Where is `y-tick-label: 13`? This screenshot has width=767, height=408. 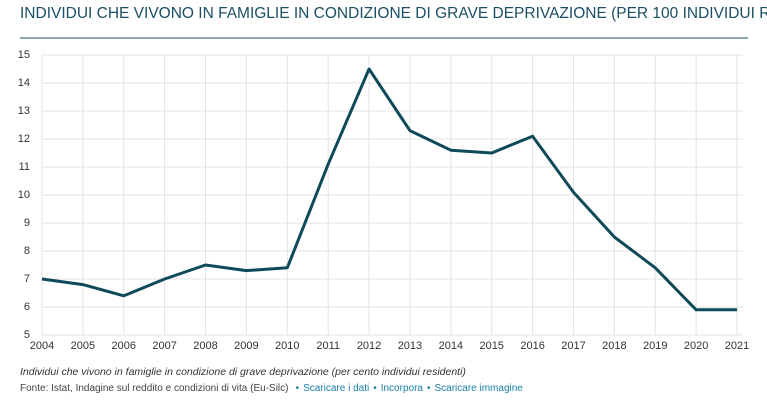 y-tick-label: 13 is located at coordinates (24, 111).